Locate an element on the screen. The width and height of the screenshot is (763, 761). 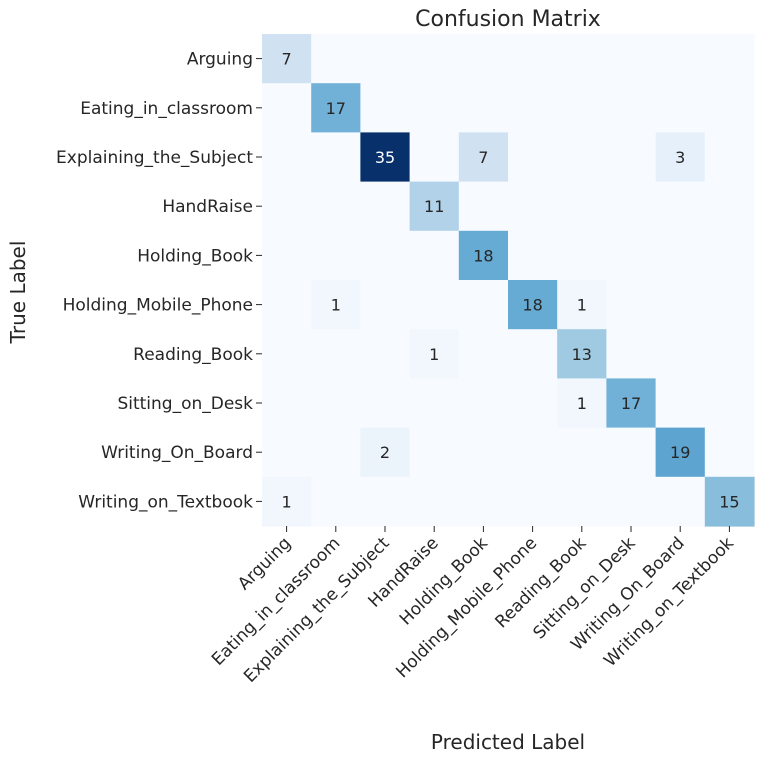
y-tick-label: Writing_On_Board is located at coordinates (177, 453).